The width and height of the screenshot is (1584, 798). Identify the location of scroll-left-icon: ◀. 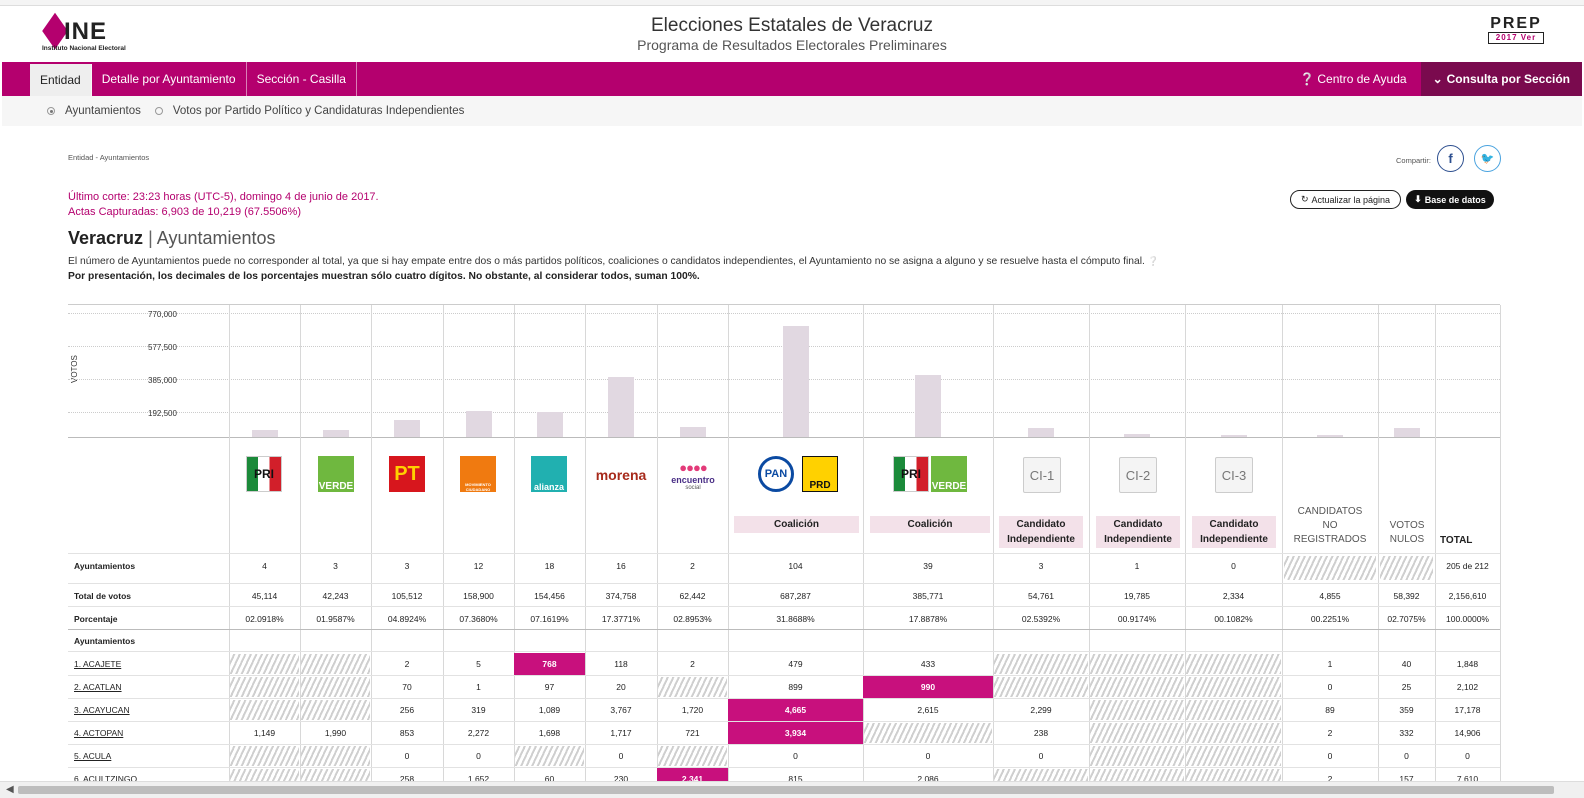
(10, 789).